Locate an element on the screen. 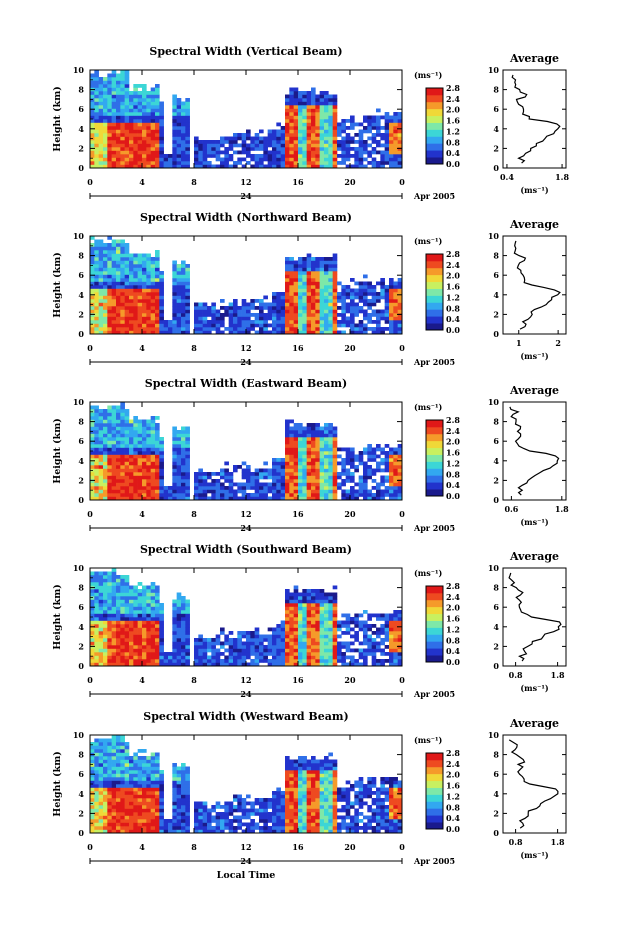 The height and width of the screenshot is (933, 618). y-axis-label: Height (km) is located at coordinates (57, 285).